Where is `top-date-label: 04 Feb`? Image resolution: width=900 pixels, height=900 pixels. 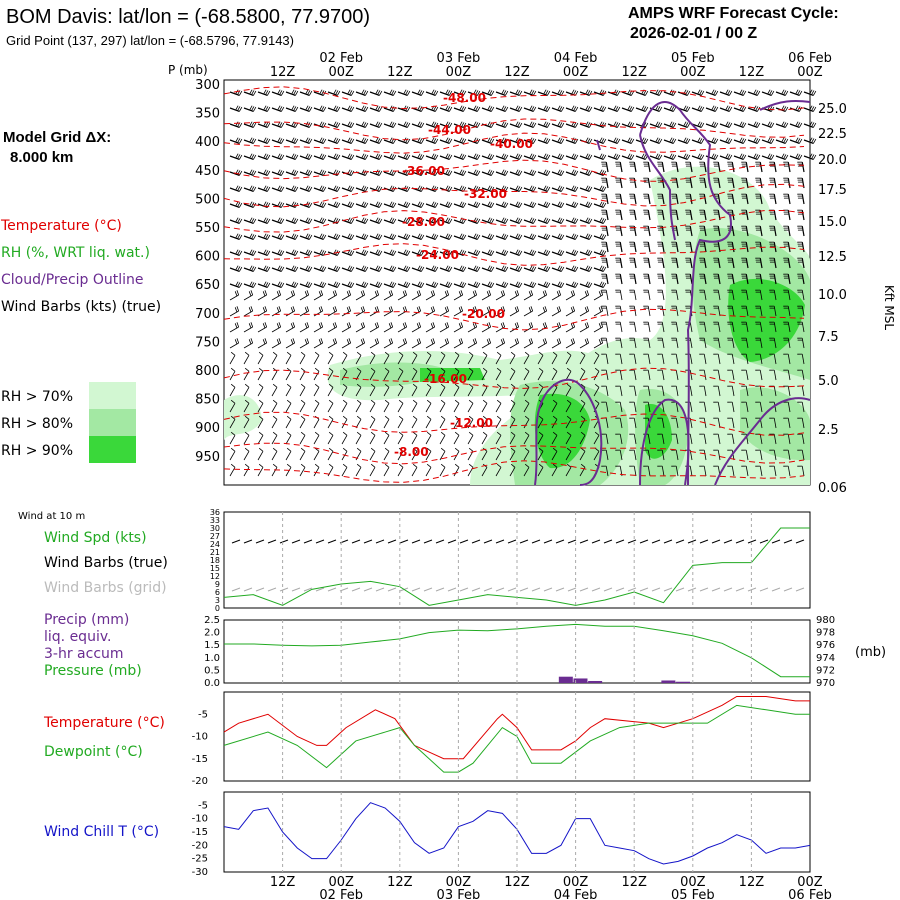
top-date-label: 04 Feb is located at coordinates (576, 58).